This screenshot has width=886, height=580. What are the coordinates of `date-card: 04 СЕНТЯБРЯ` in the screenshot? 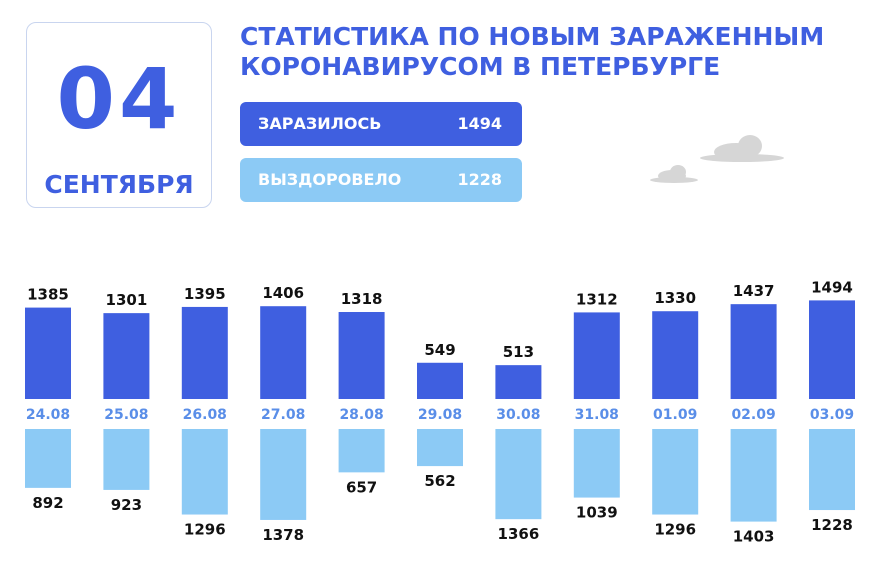 It's located at (119, 115).